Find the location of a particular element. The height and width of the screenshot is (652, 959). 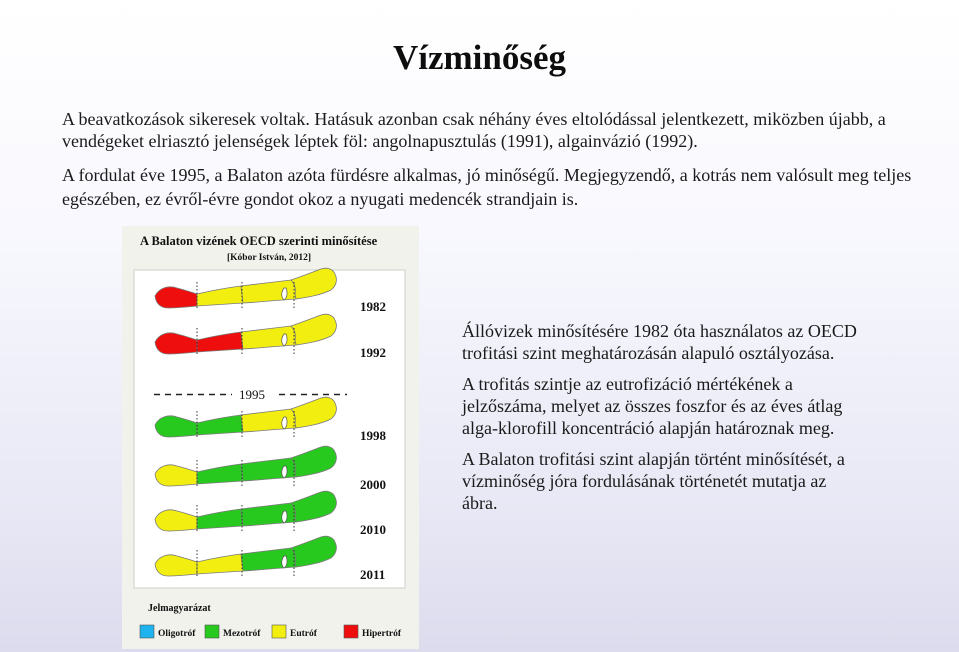

lake-map-1992 is located at coordinates (245, 334).